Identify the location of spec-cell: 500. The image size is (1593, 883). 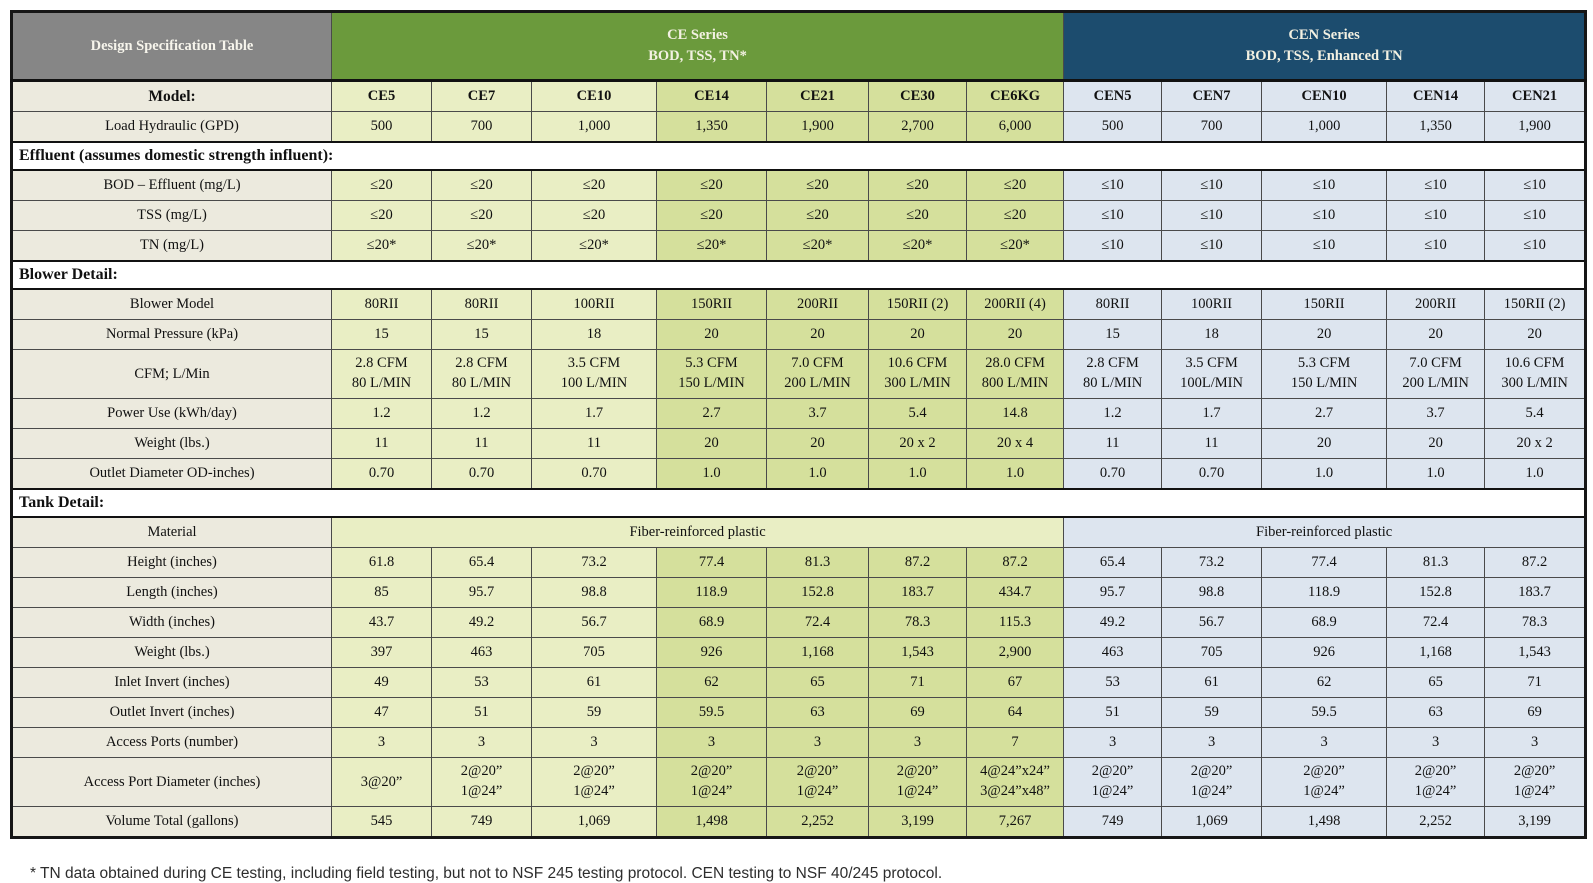
(381, 127).